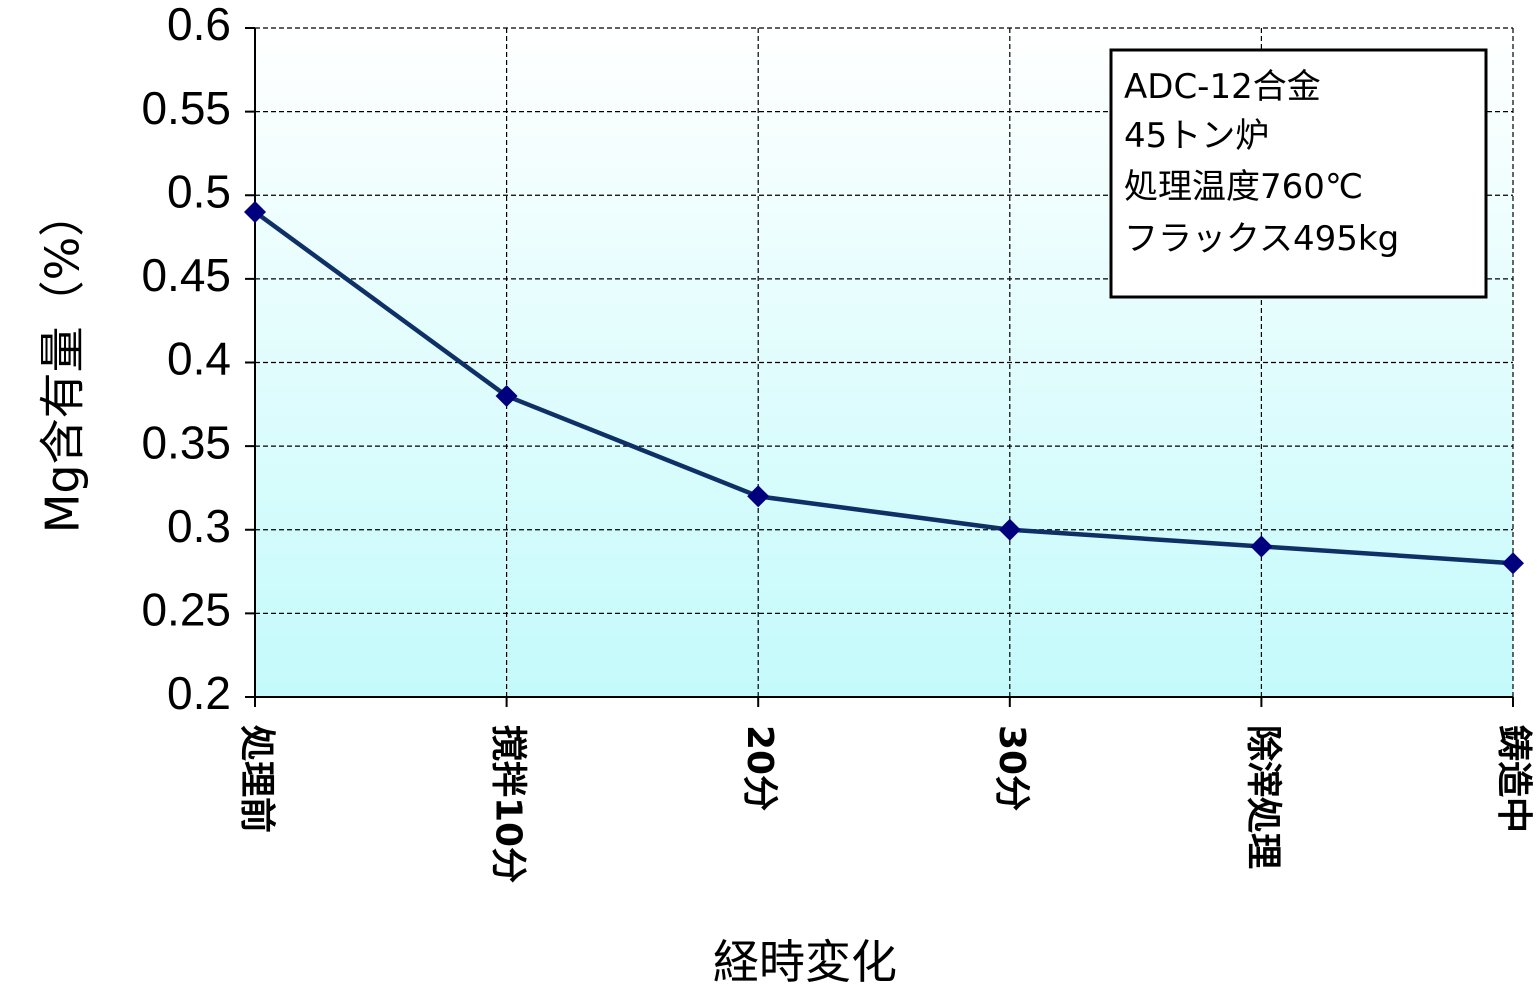 The image size is (1538, 994). What do you see at coordinates (199, 526) in the screenshot?
I see `y-tick-label: 0.3` at bounding box center [199, 526].